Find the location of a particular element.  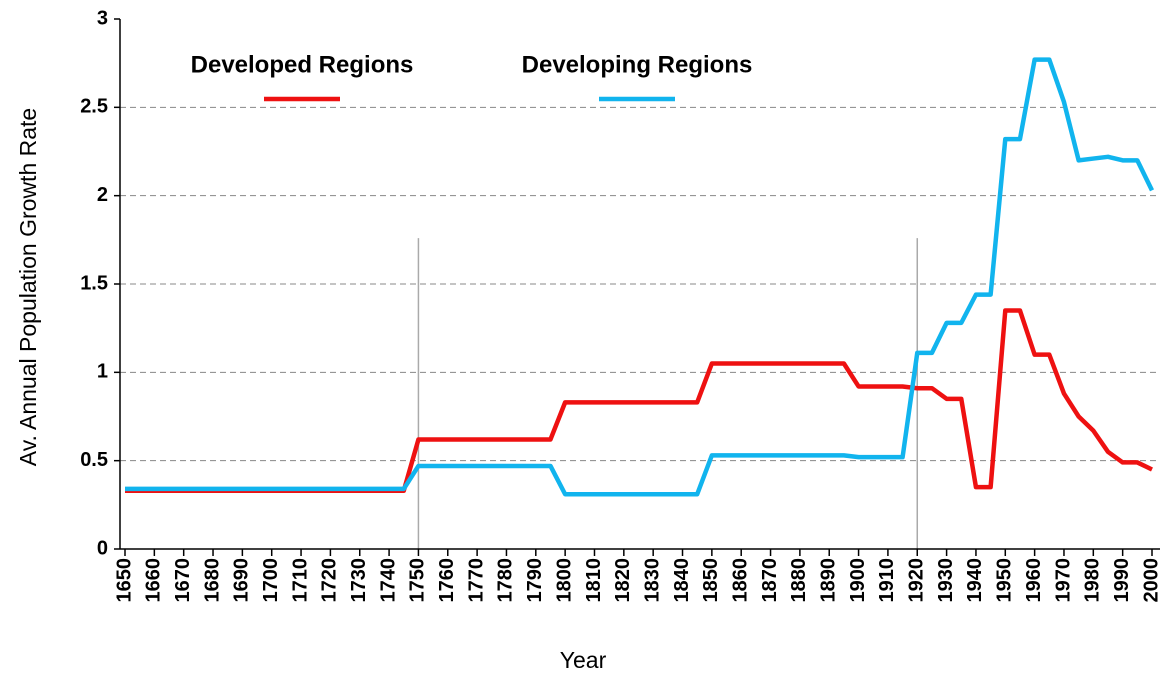

x-tick-label: 1790 is located at coordinates (535, 580).